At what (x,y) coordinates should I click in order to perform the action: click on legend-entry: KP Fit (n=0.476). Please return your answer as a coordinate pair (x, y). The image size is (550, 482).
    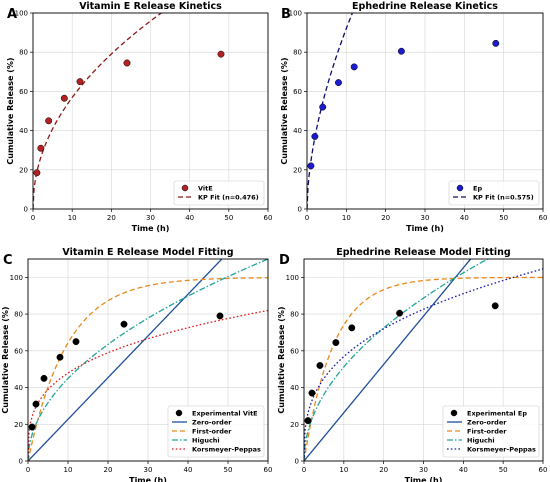
    Looking at the image, I should click on (228, 197).